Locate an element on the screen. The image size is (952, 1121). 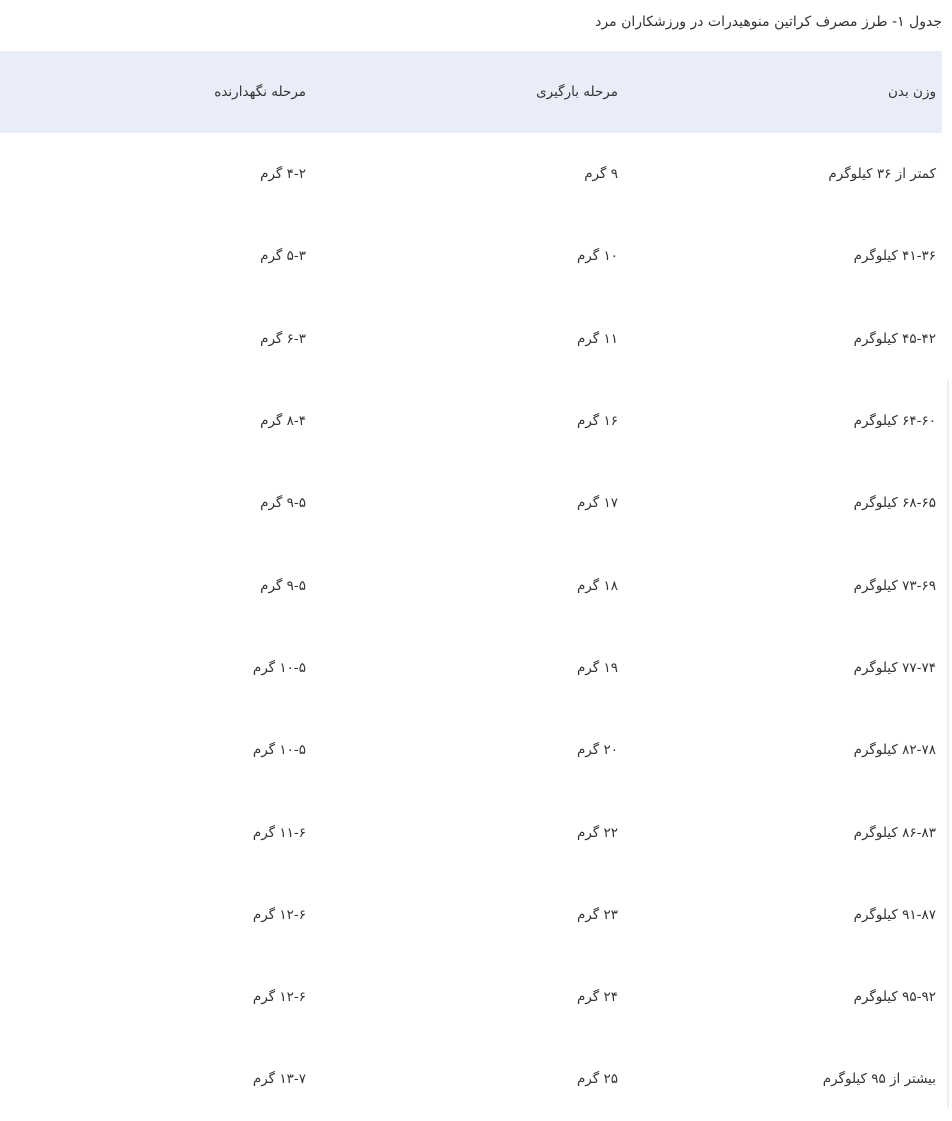
cell-maintenance-phase: ۱۳-۷ گرم is located at coordinates (279, 1079).